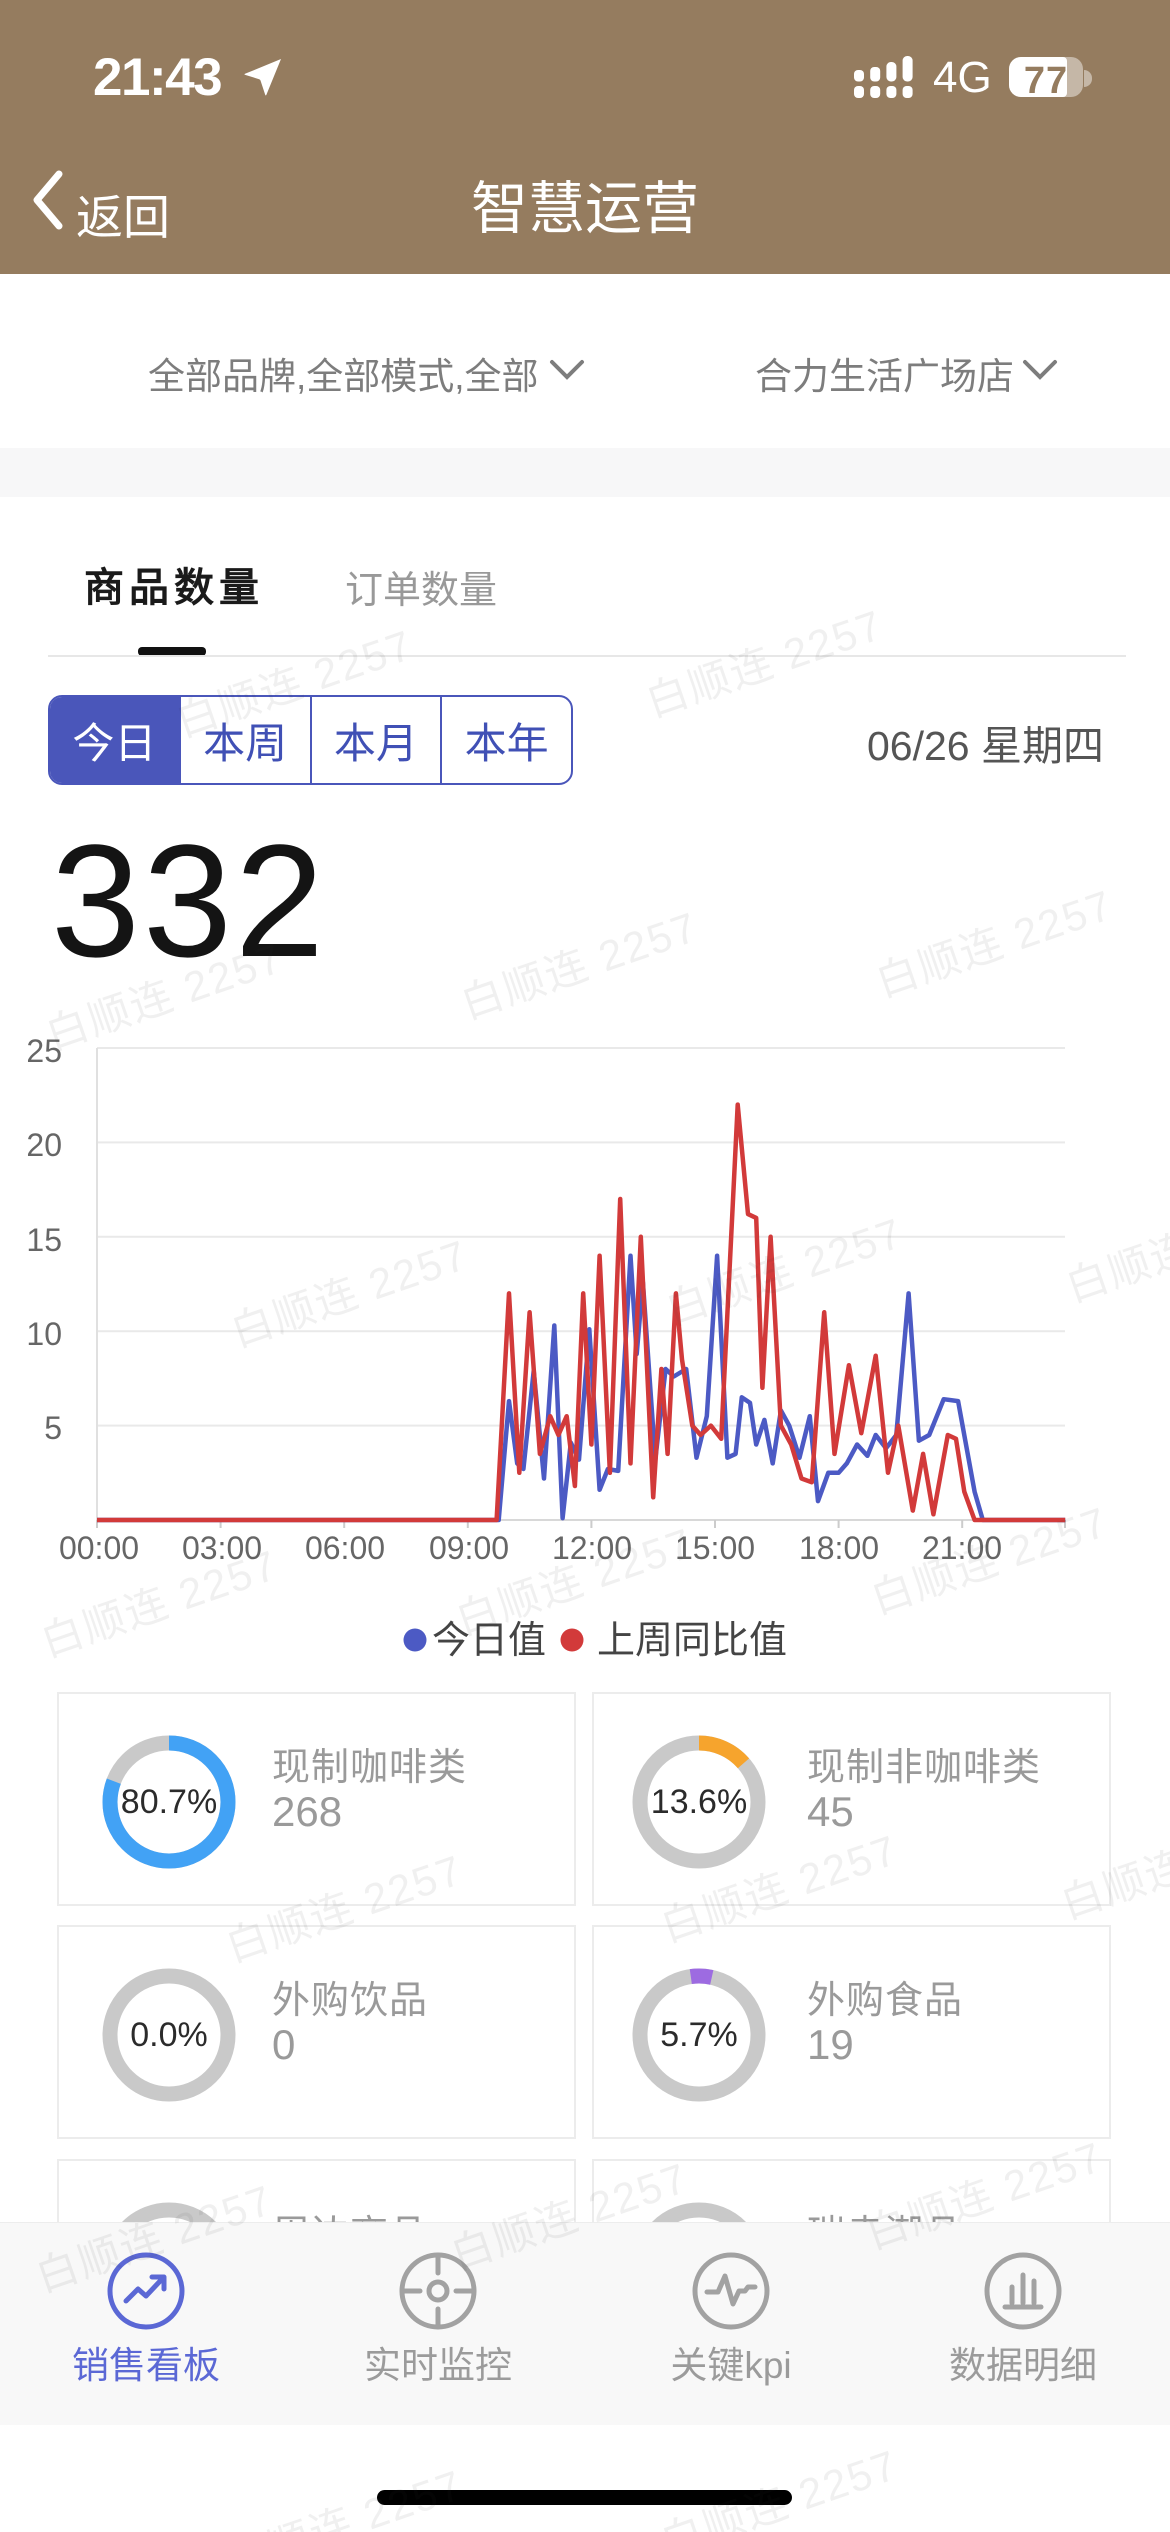 The width and height of the screenshot is (1170, 2532). What do you see at coordinates (715, 1548) in the screenshot?
I see `svg-text: 15:00` at bounding box center [715, 1548].